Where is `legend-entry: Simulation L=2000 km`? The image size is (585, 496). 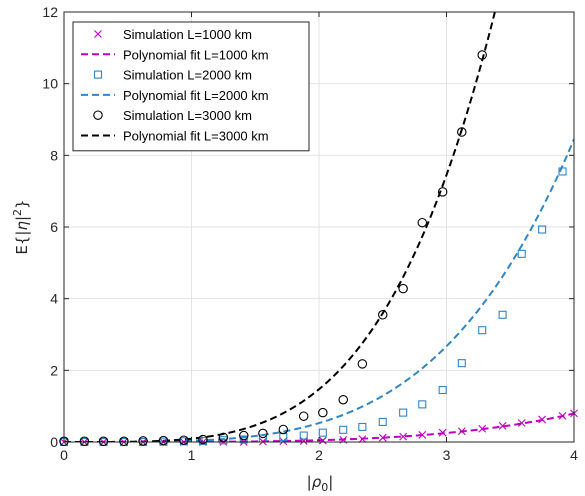
legend-entry: Simulation L=2000 km is located at coordinates (187, 75).